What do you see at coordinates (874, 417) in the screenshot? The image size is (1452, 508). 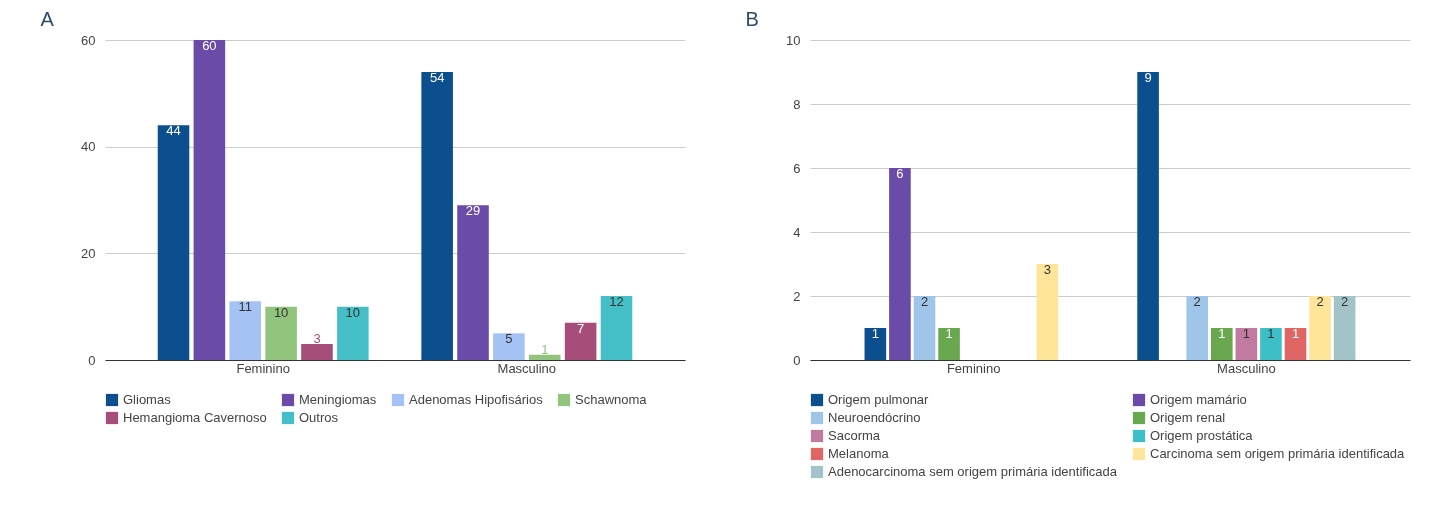 I see `legend-label: Neuroendócrino` at bounding box center [874, 417].